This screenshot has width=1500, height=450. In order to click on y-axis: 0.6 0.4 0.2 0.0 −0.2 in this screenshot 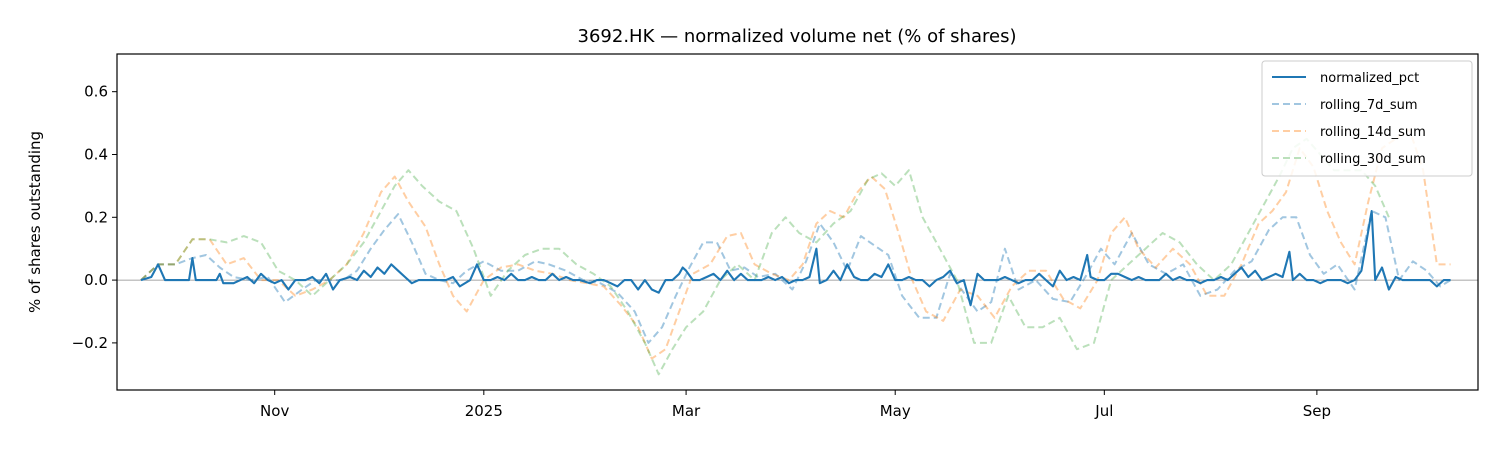, I will do `click(94, 217)`.